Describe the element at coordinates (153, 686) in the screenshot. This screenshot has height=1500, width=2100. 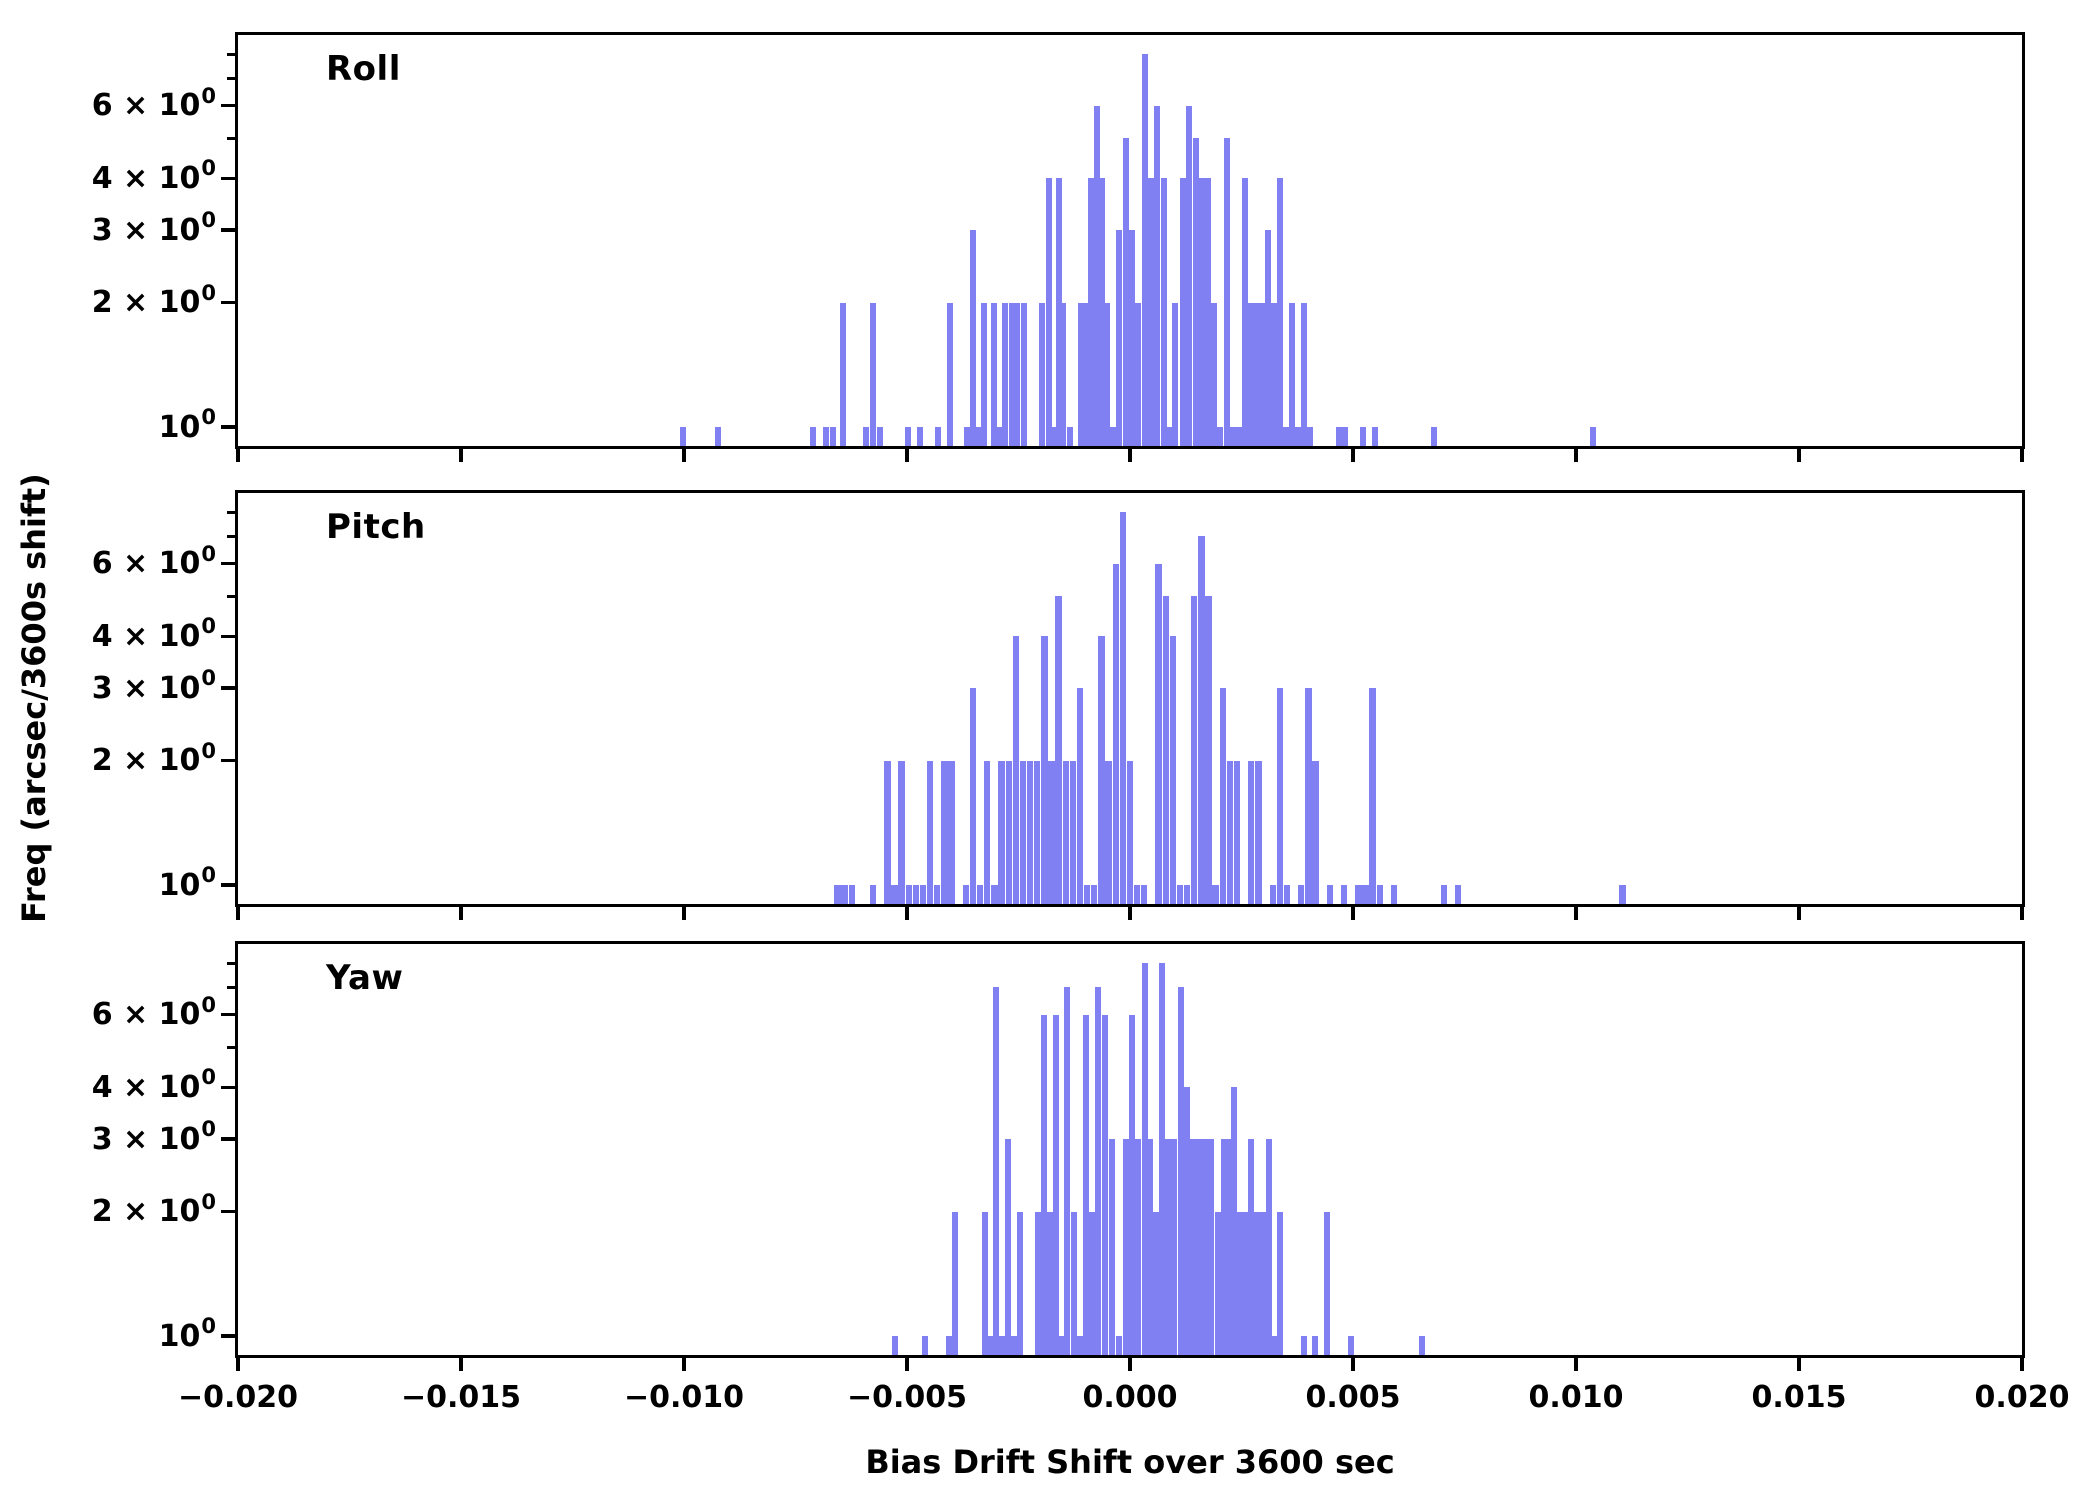
I see `y-tick-label: 3 × 10 0` at that location.